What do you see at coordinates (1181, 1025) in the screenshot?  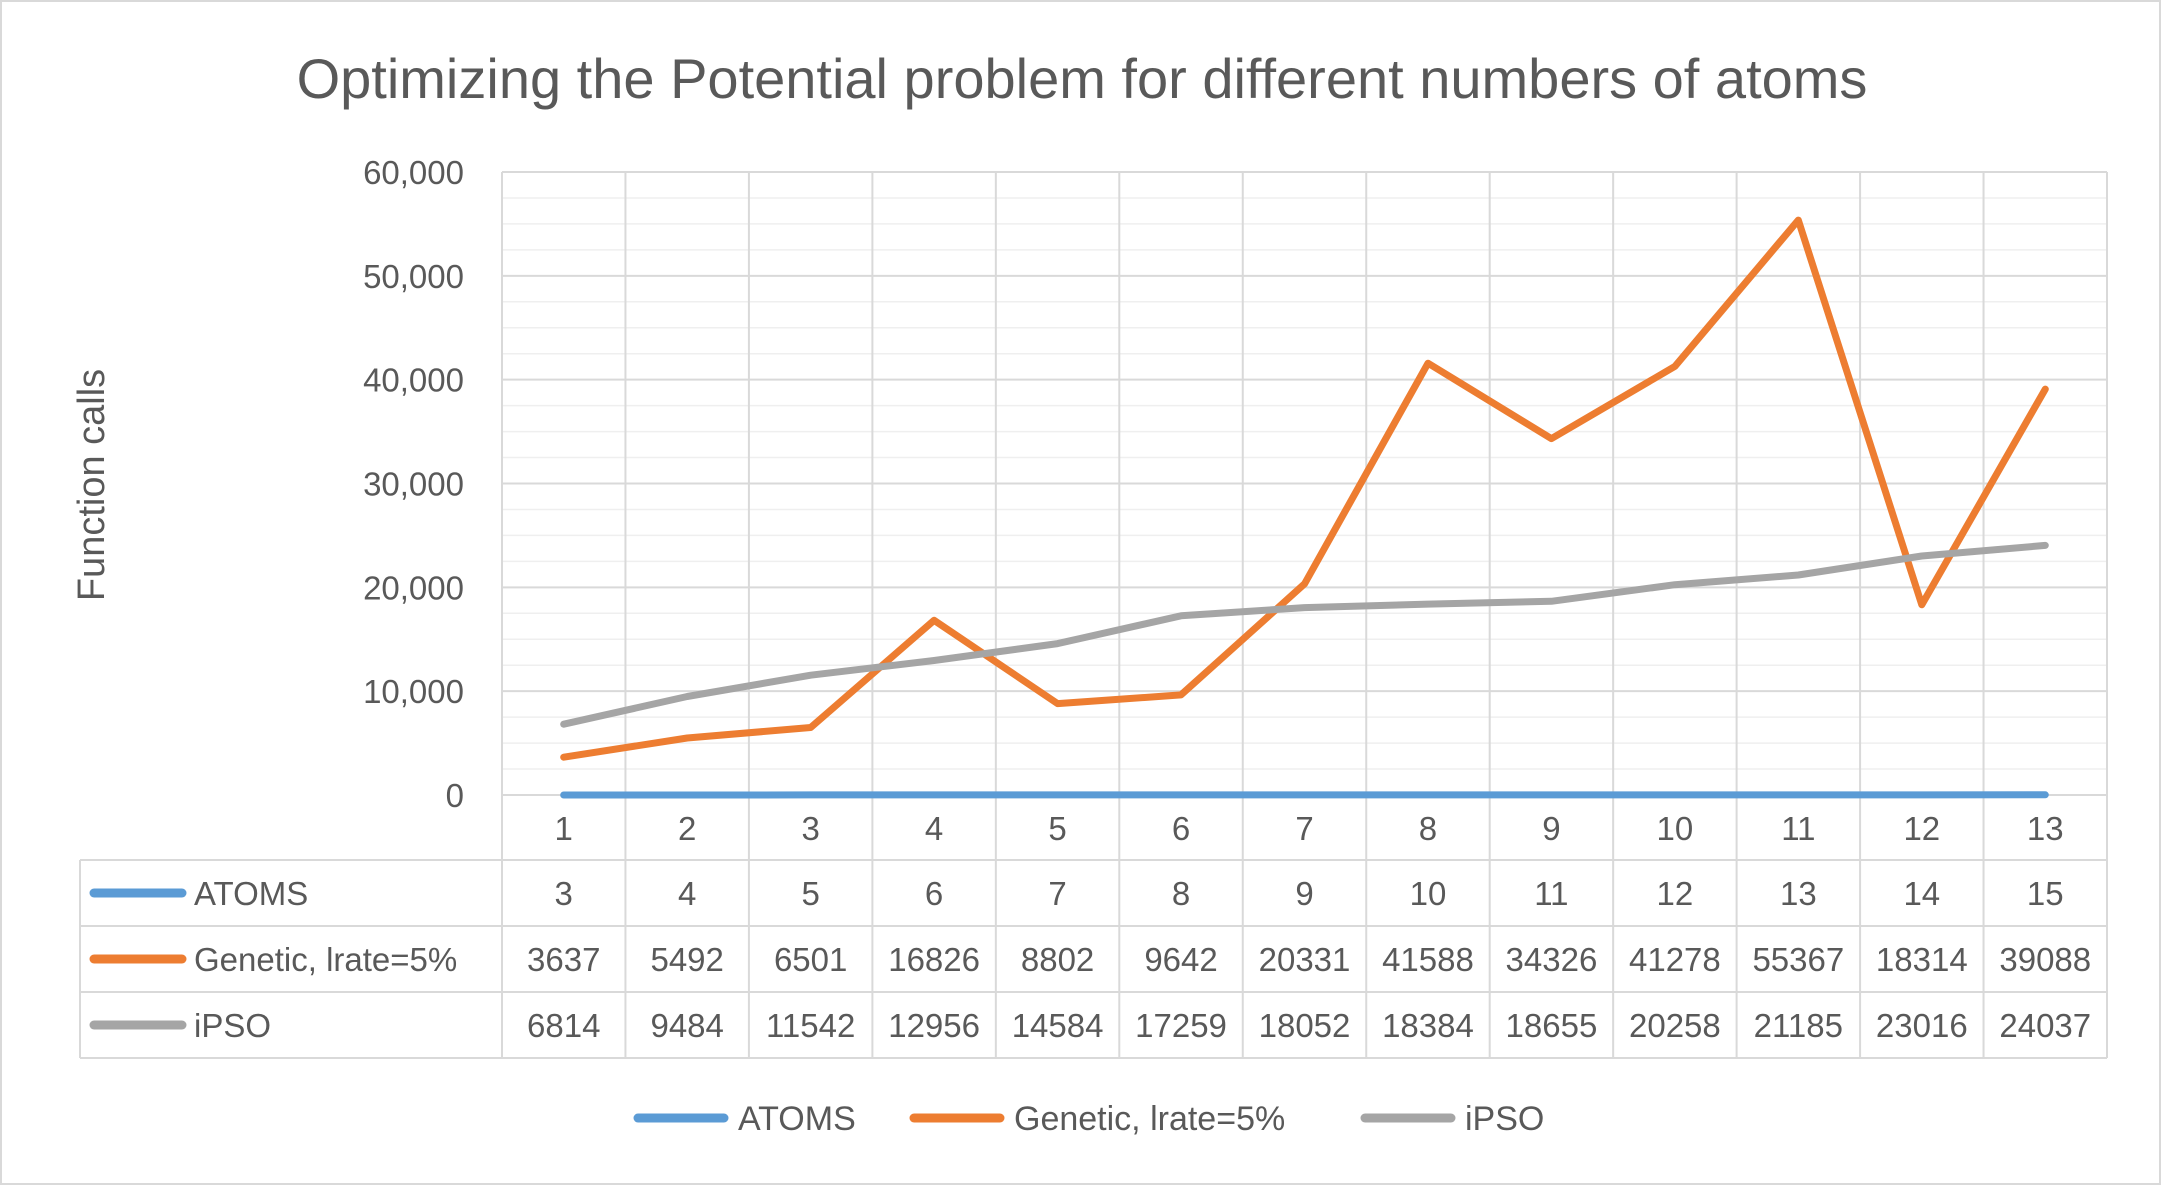 I see `table-cell-value: 17259` at bounding box center [1181, 1025].